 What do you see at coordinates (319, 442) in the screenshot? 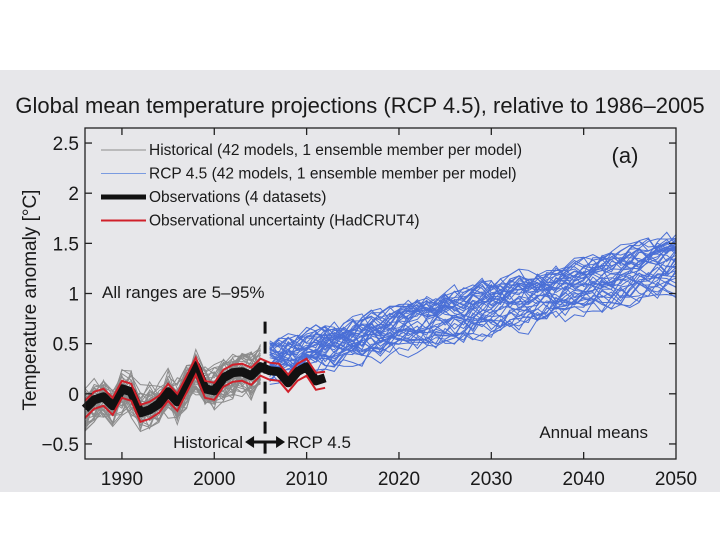
I see `rcp-label: RCP 4.5` at bounding box center [319, 442].